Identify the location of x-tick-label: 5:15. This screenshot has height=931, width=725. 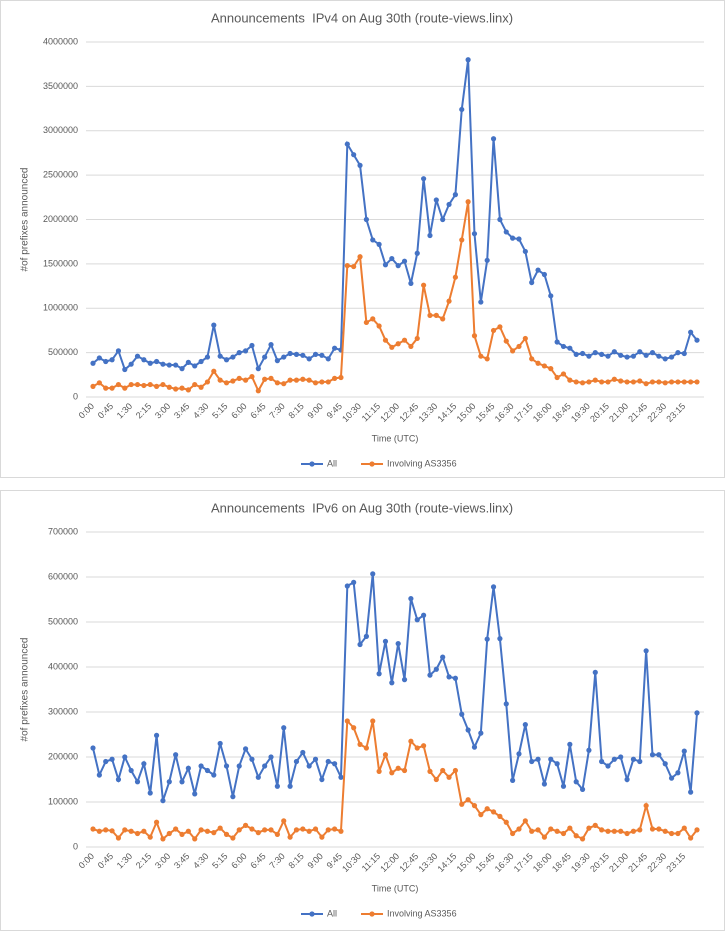
(219, 860).